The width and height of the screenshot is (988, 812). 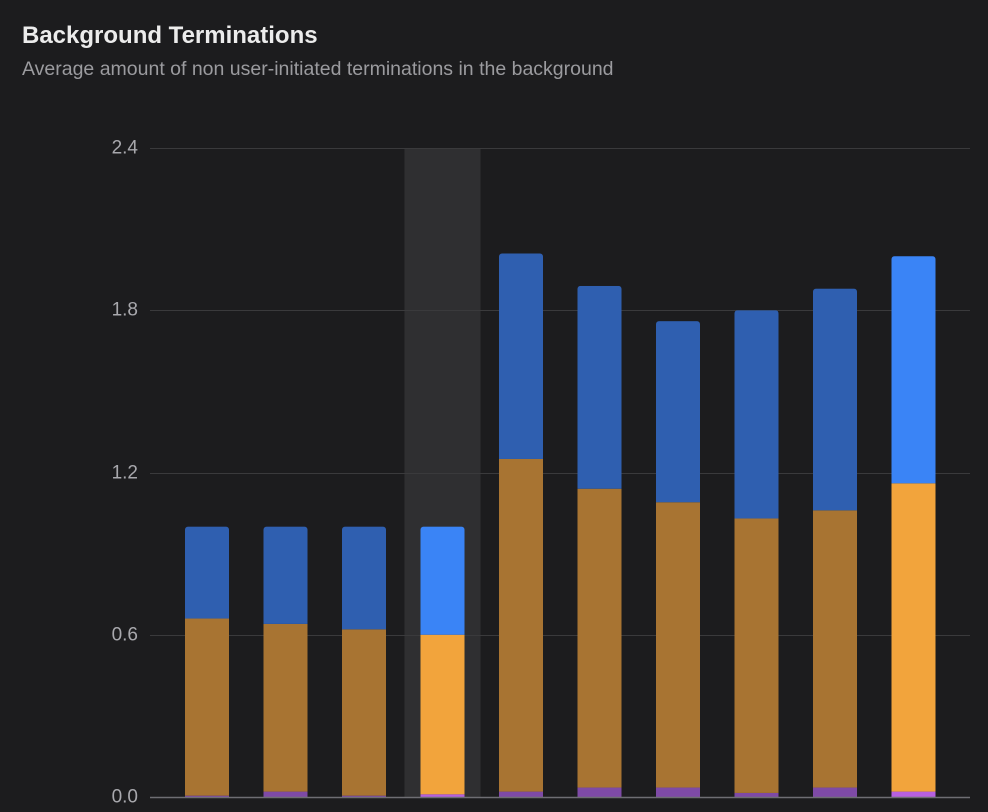 I want to click on y-tick-label: 0.0, so click(x=125, y=797).